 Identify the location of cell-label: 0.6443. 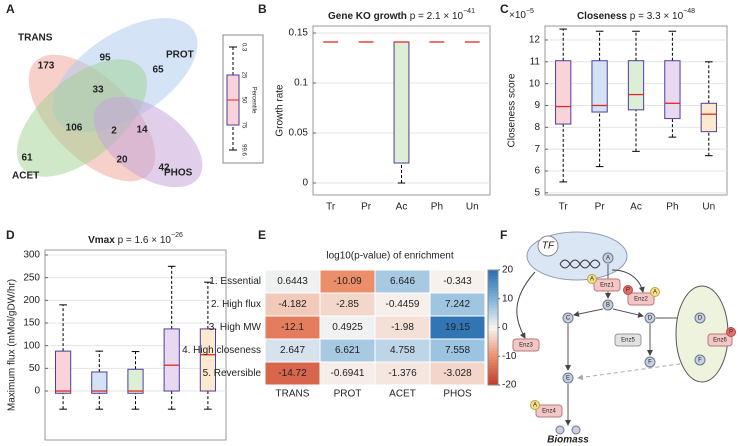
(292, 281).